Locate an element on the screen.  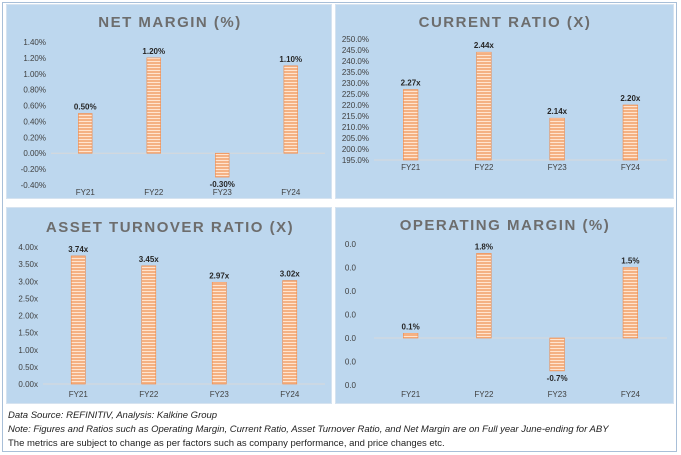
net-margin-bar-fy22 is located at coordinates (153, 105).